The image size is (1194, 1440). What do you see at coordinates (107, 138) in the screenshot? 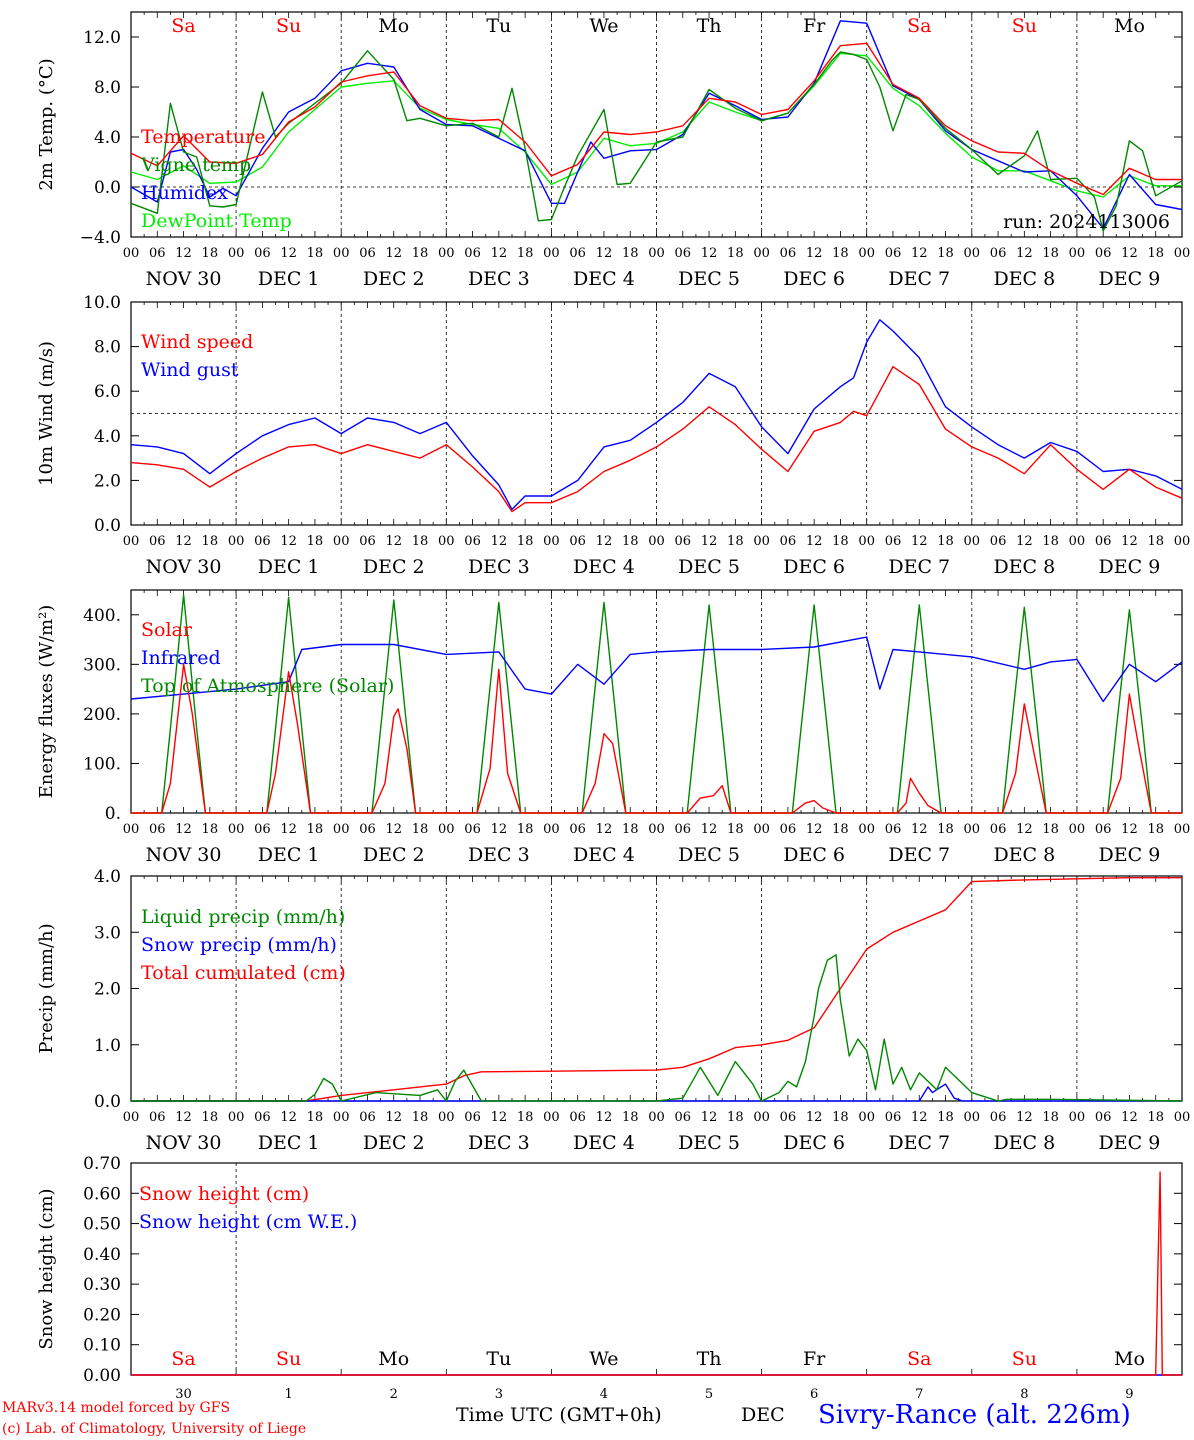
I see `y-tick-label: 4.0` at bounding box center [107, 138].